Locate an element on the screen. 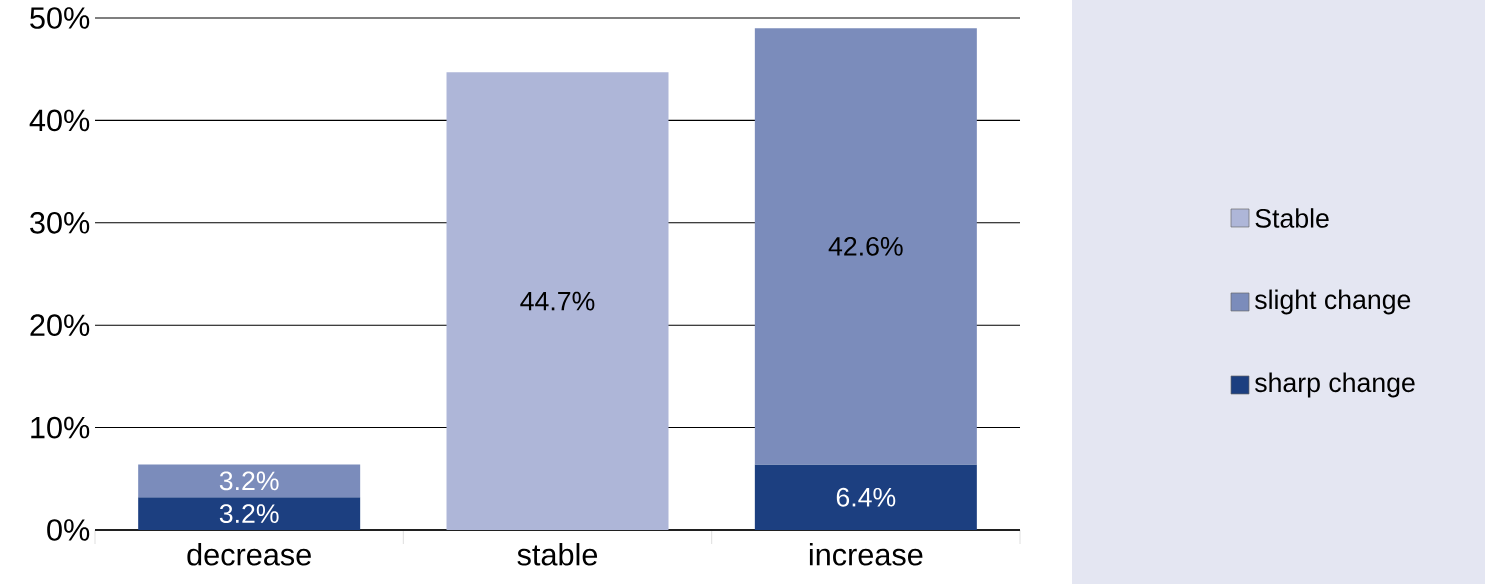 The height and width of the screenshot is (584, 1485). y-tick-label: 50% is located at coordinates (60, 18).